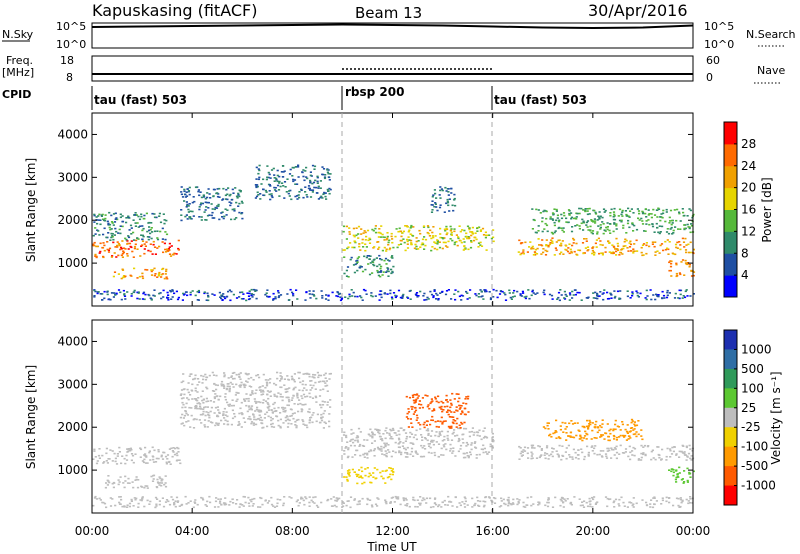 This screenshot has width=800, height=554. I want to click on beam-title: Beam 13, so click(388, 13).